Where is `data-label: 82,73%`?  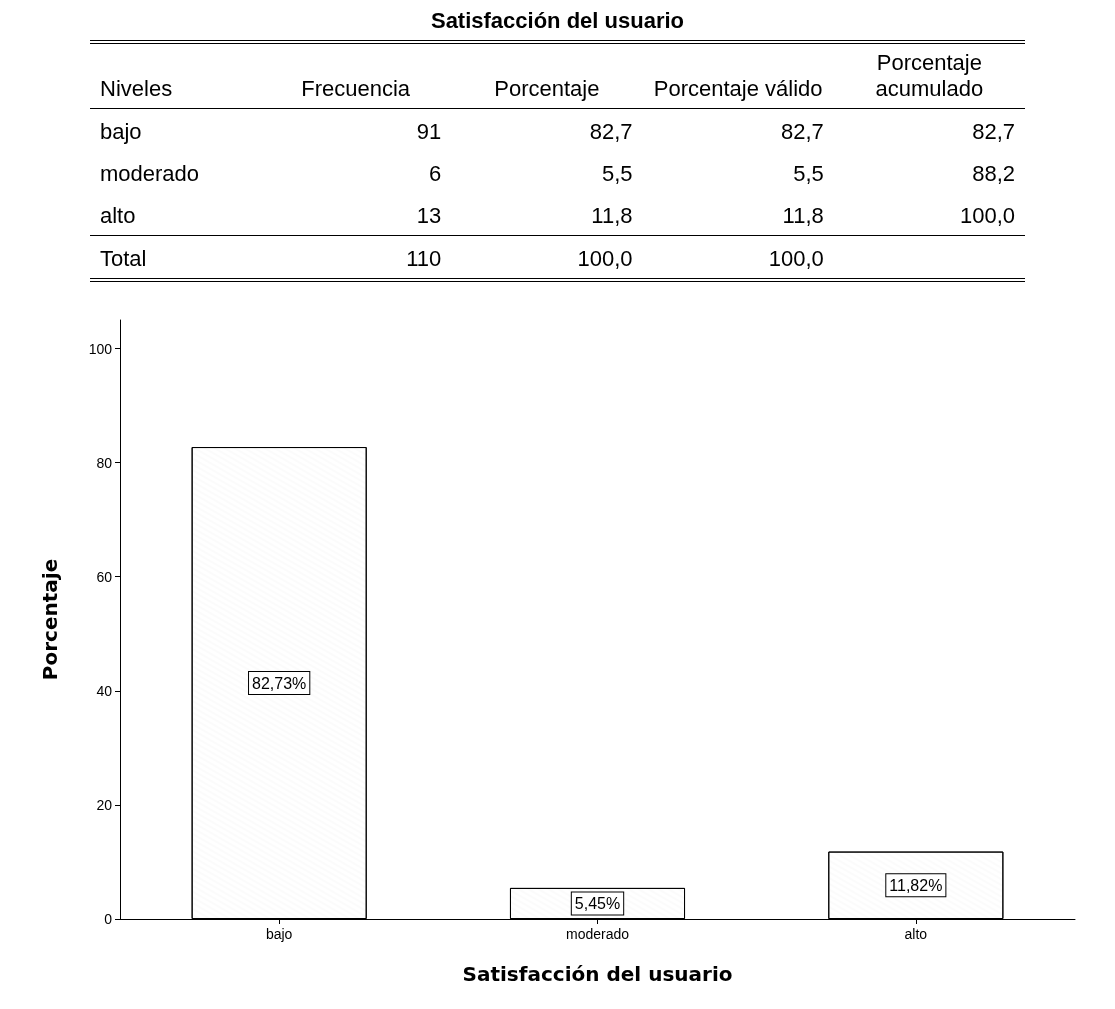
data-label: 82,73% is located at coordinates (279, 683).